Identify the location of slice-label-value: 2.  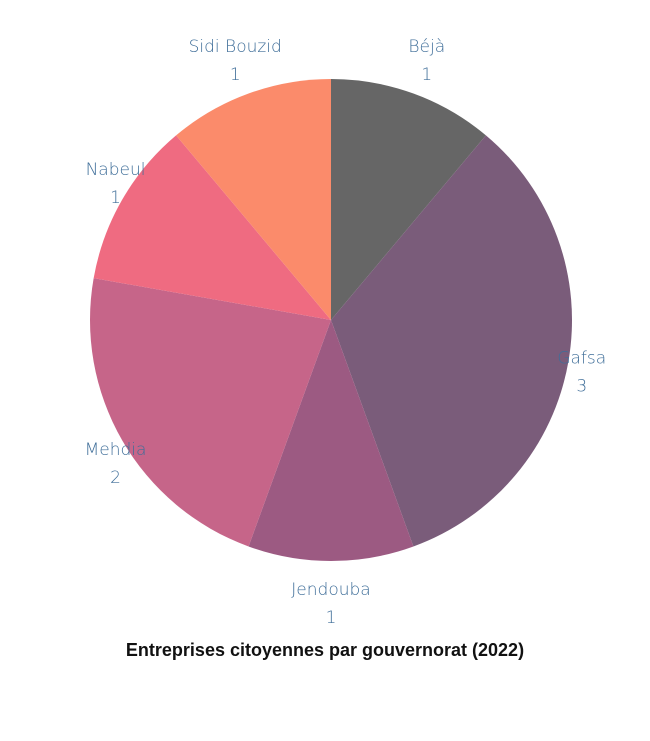
(115, 478).